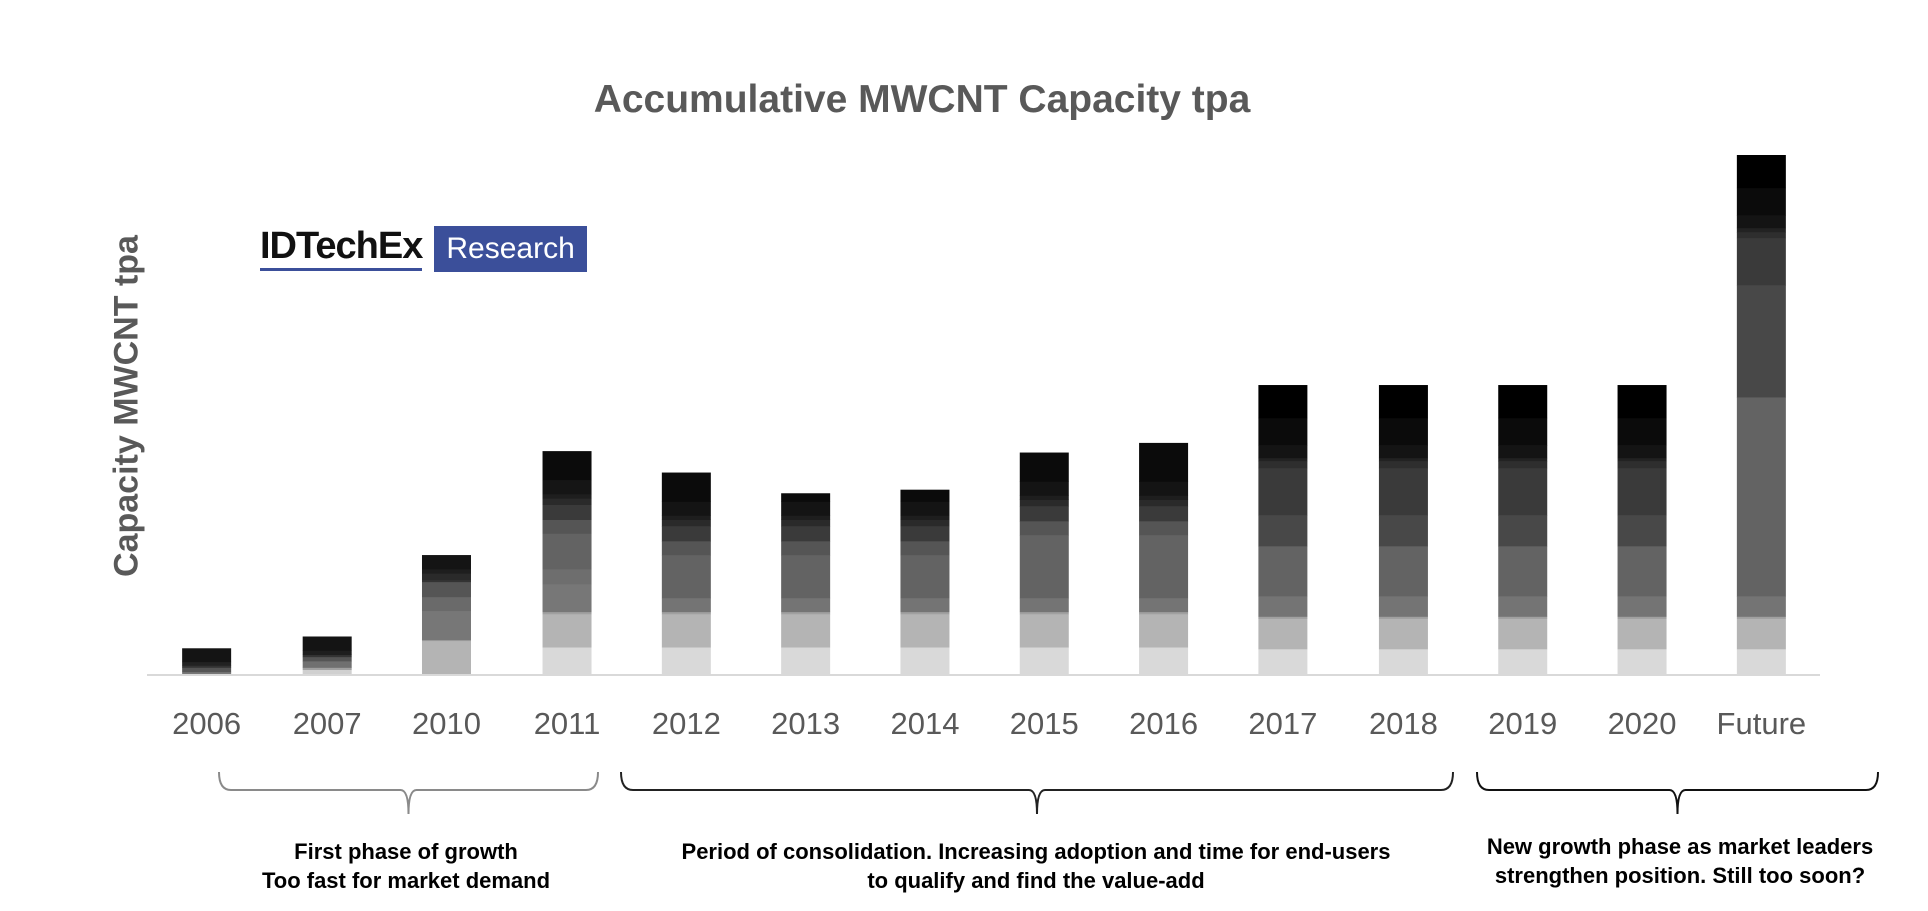 This screenshot has width=1928, height=911. What do you see at coordinates (1036, 880) in the screenshot?
I see `annotation-line: to qualify and find the value-add` at bounding box center [1036, 880].